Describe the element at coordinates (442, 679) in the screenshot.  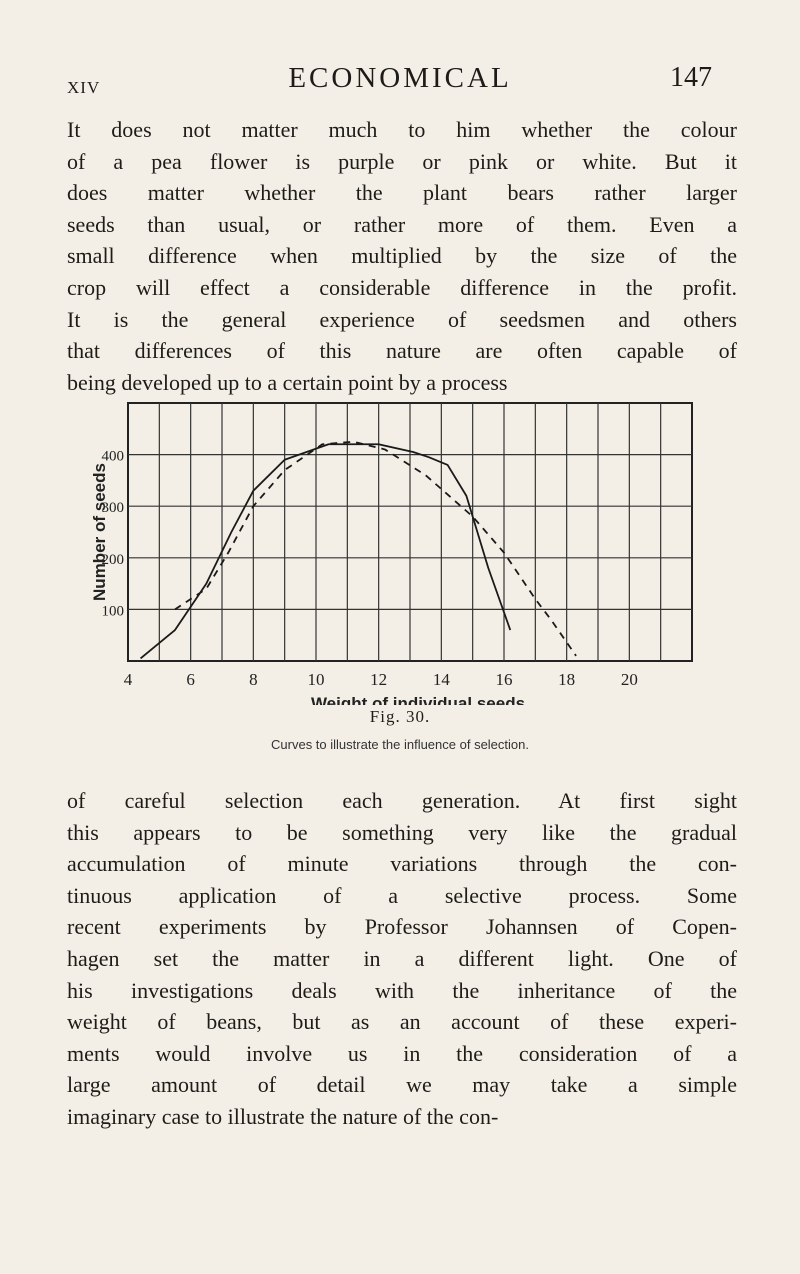
I see `x-tick-label: 14` at that location.